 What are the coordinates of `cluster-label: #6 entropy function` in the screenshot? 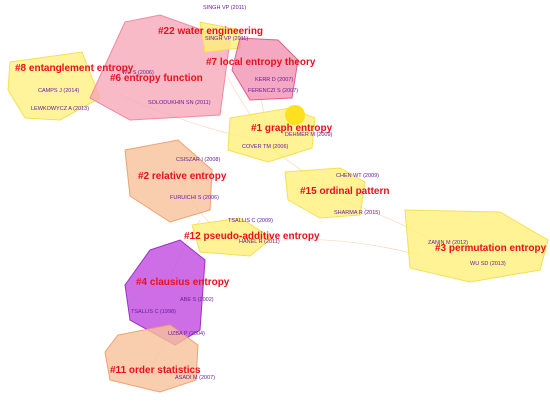 It's located at (156, 78).